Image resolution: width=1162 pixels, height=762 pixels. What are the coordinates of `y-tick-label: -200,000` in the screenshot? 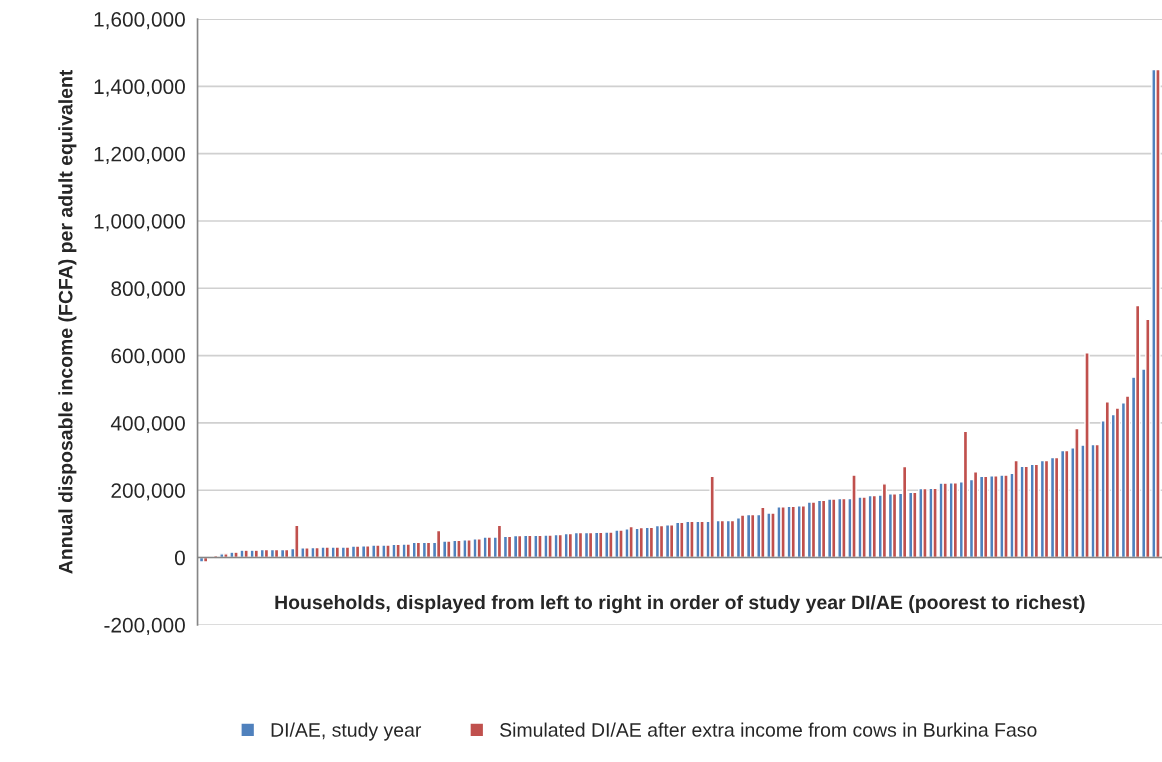 It's located at (144, 626).